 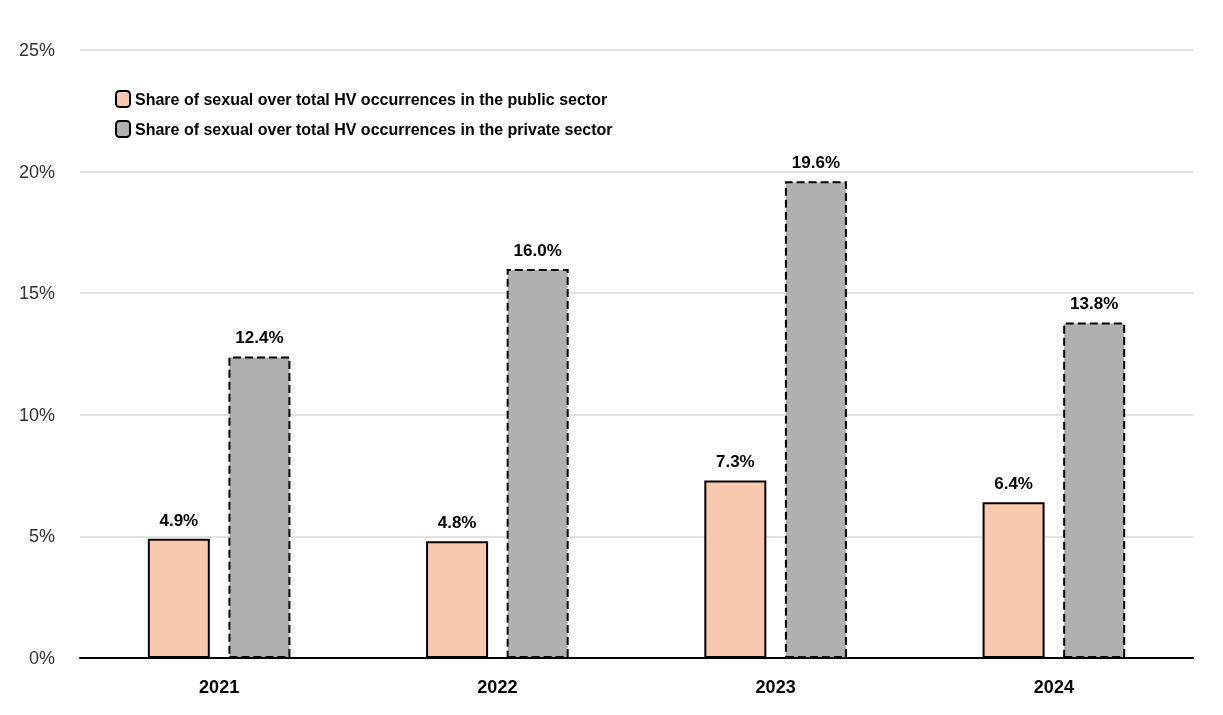 What do you see at coordinates (374, 129) in the screenshot?
I see `legend-label: Share of sexual over total HV occurrences in the private sector` at bounding box center [374, 129].